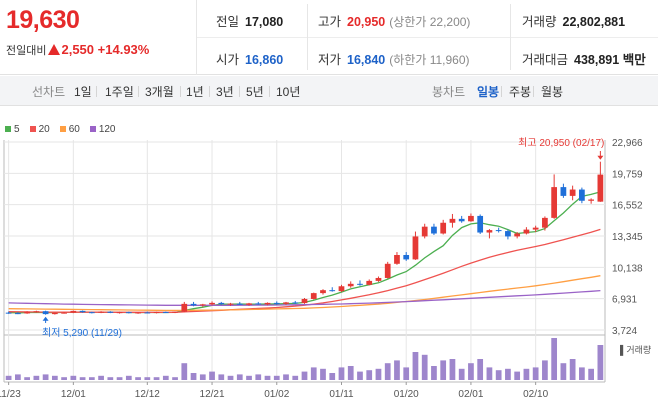  I want to click on x-tick-label: 11/23, so click(10, 394).